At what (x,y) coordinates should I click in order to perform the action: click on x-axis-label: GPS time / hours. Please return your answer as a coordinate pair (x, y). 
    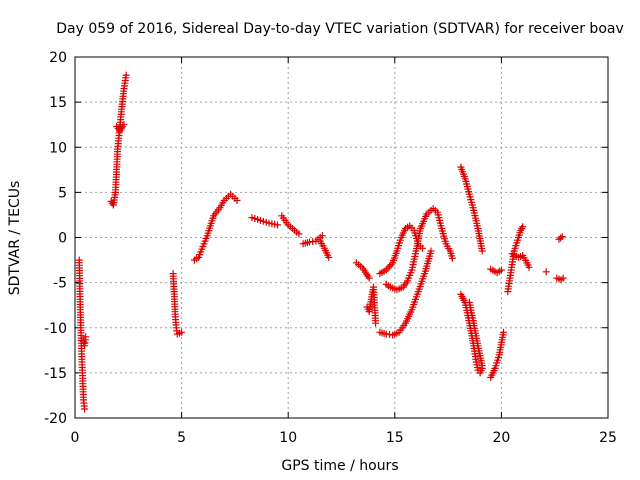
    Looking at the image, I should click on (339, 466).